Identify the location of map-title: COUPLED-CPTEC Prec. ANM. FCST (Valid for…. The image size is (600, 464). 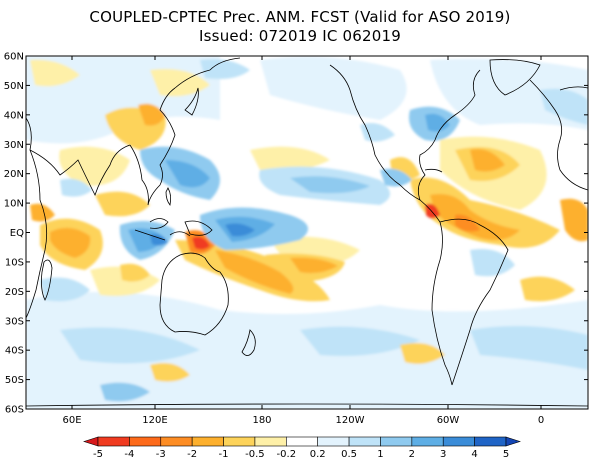
(300, 17).